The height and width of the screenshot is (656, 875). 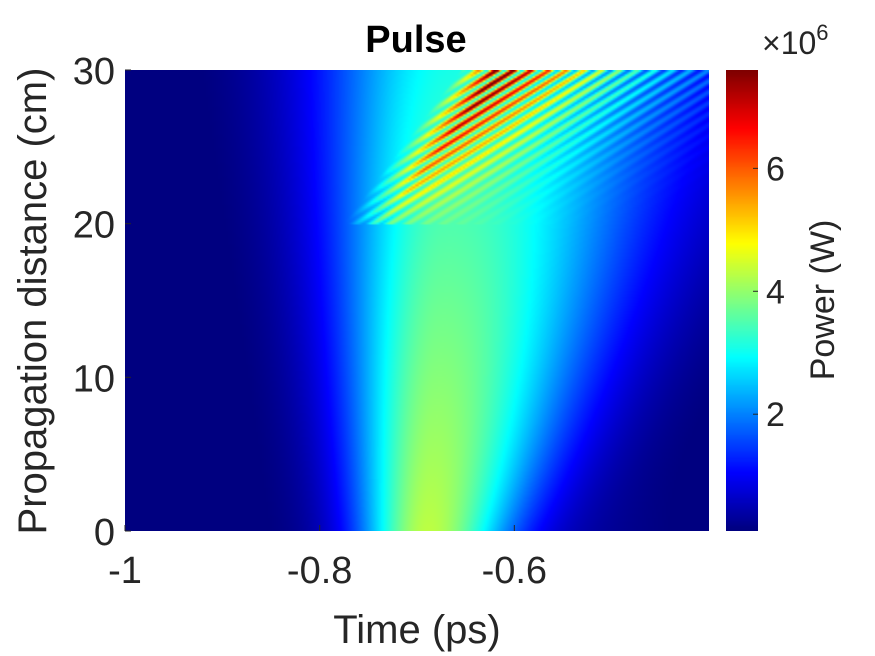 I want to click on colorbar-tick-label: 4, so click(x=775, y=292).